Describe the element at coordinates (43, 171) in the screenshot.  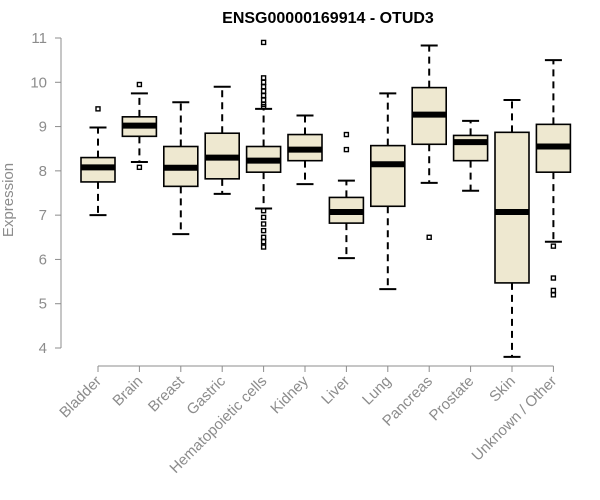
I see `y-tick-label: 8` at that location.